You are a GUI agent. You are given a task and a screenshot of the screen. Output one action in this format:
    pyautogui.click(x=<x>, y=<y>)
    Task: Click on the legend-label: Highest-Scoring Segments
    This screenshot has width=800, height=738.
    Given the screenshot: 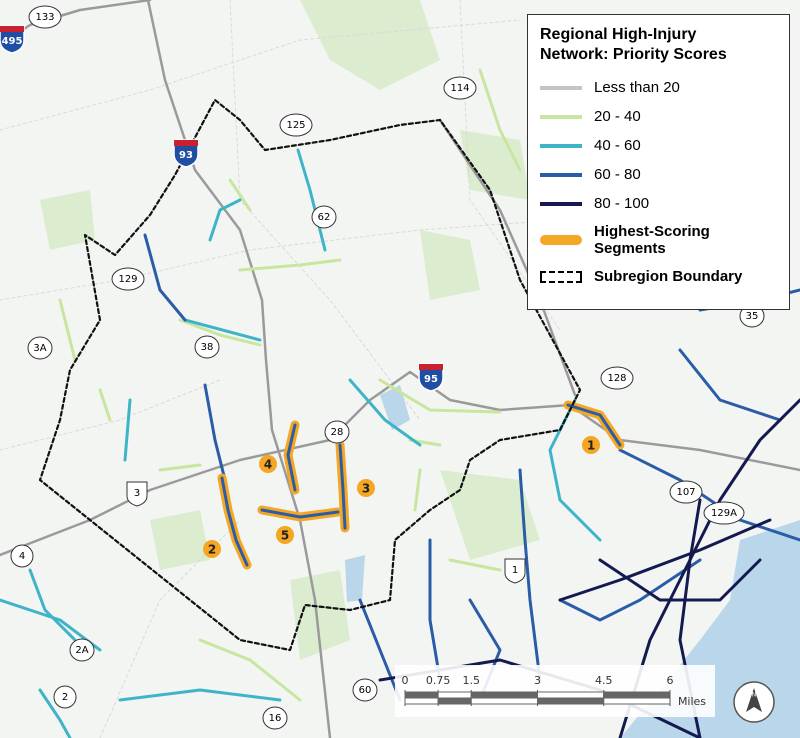 What is the action you would take?
    pyautogui.click(x=652, y=240)
    